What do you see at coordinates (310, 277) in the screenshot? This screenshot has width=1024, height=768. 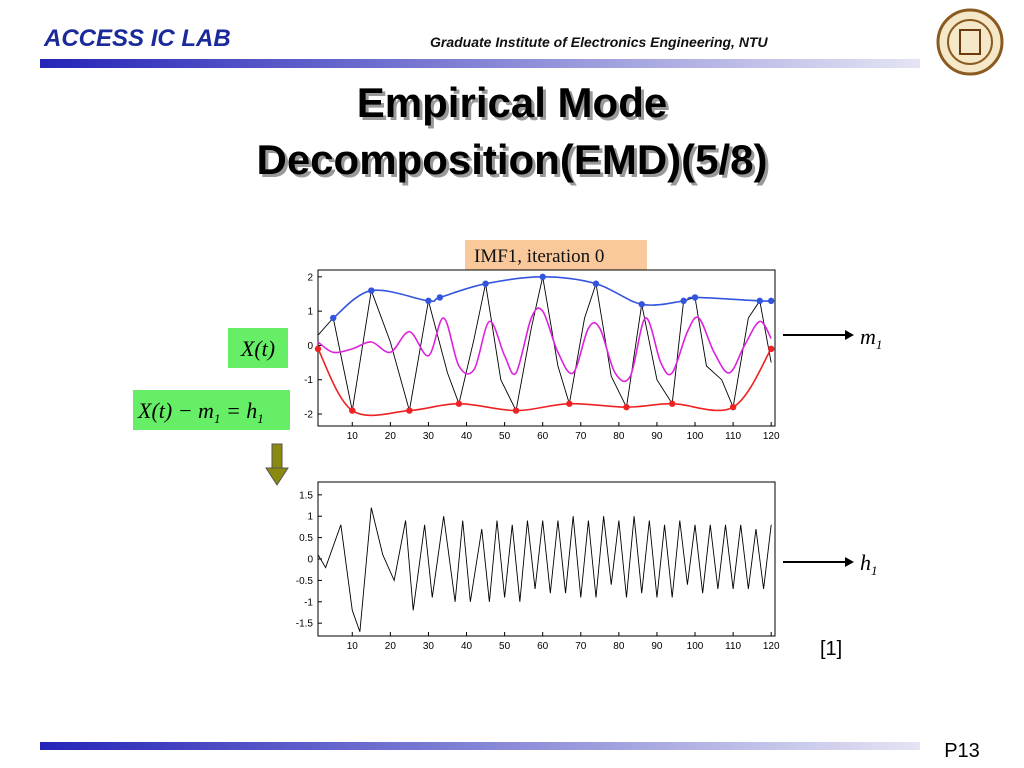 I see `y-tick-label: 2` at bounding box center [310, 277].